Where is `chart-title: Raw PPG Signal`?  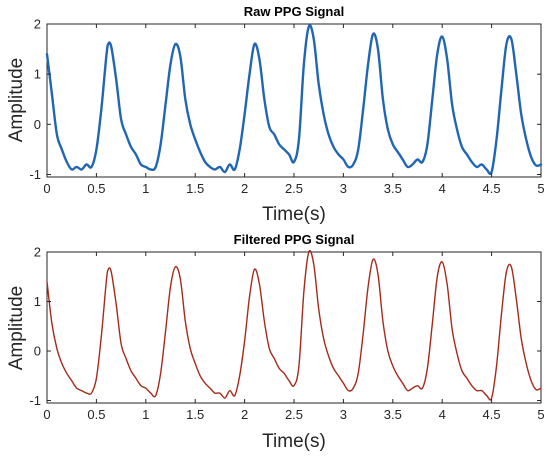
chart-title: Raw PPG Signal is located at coordinates (294, 11).